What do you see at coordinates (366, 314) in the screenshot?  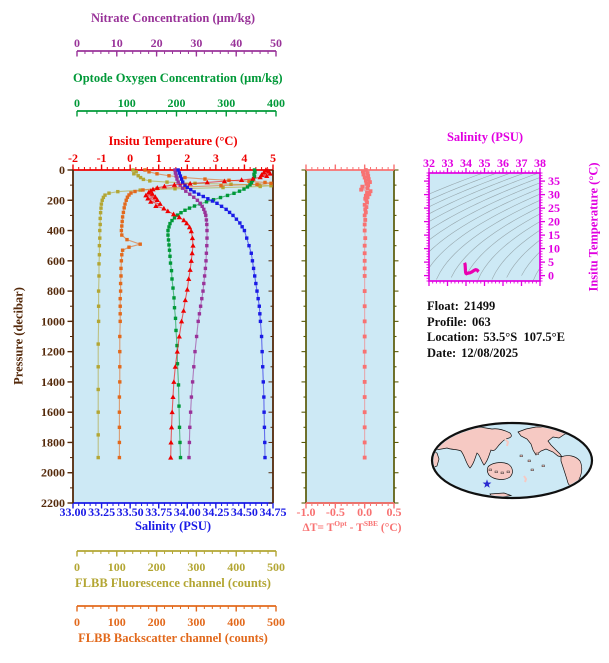 I see `series-delta-t` at bounding box center [366, 314].